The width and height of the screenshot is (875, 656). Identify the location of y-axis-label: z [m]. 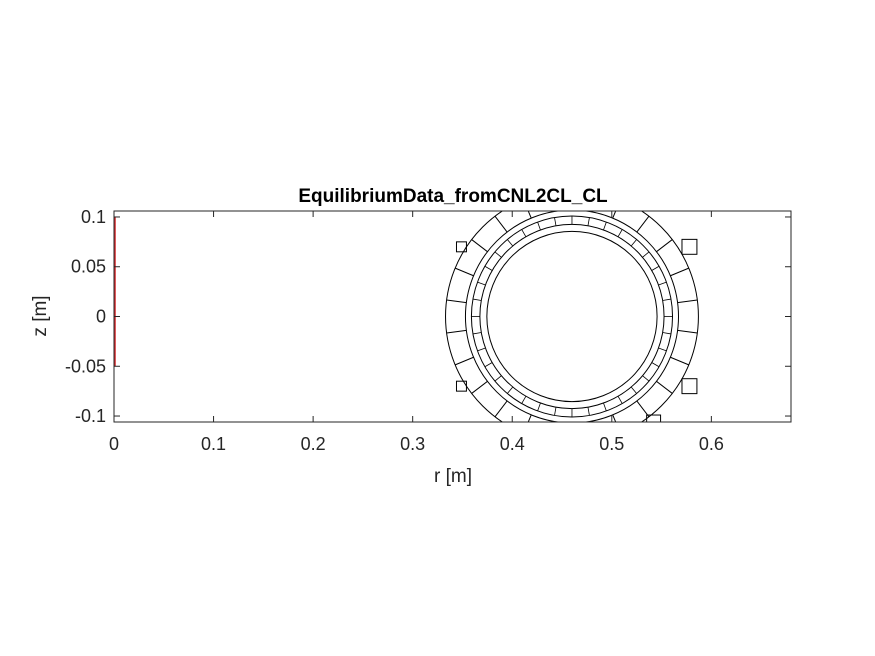
(40, 315).